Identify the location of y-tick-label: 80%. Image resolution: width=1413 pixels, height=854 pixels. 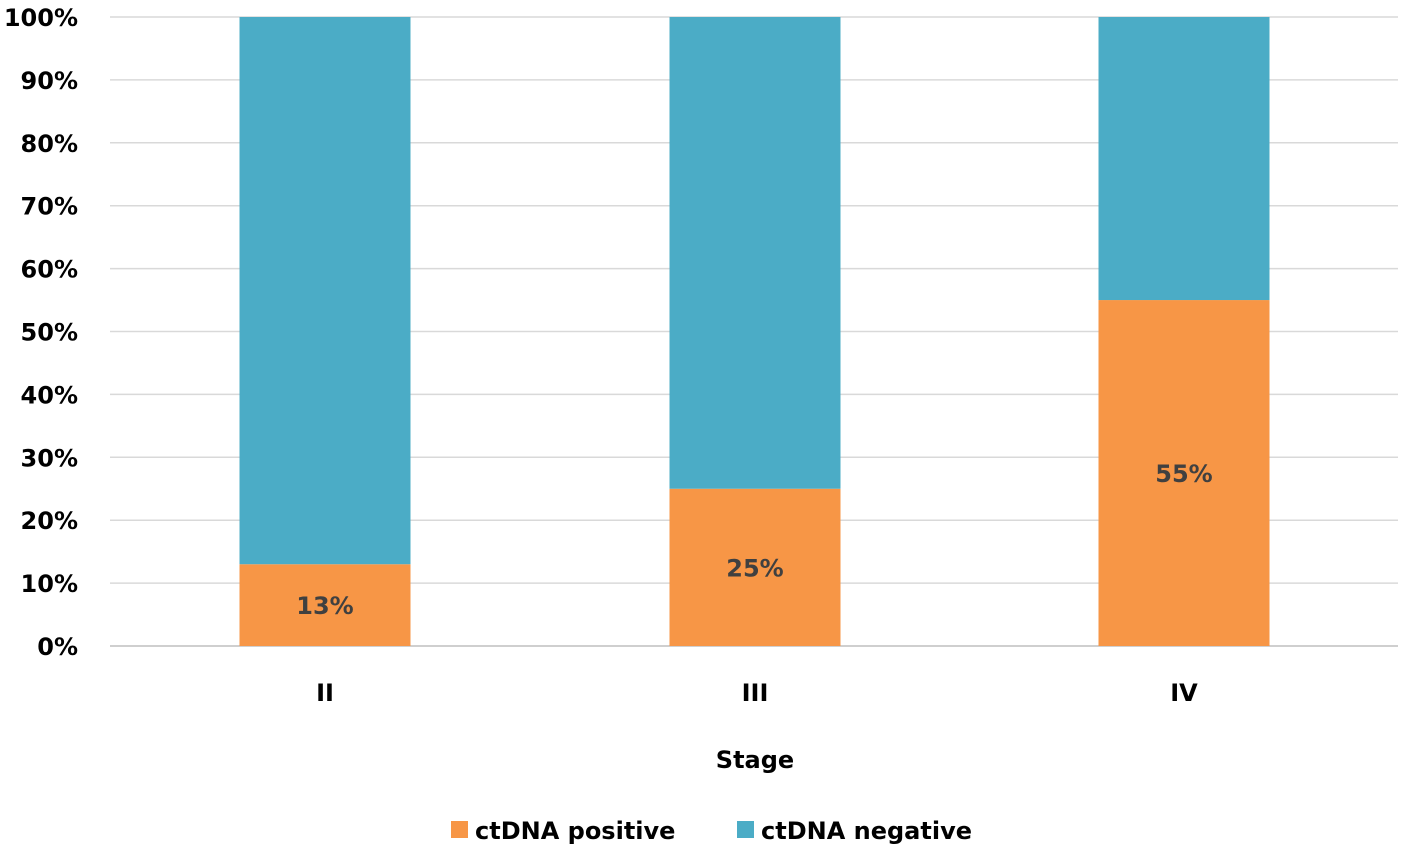
(49, 144).